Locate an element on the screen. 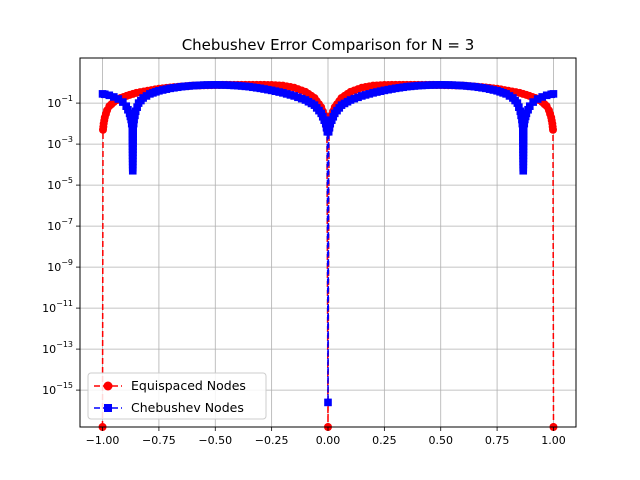 This screenshot has width=640, height=480. legend-item: Chebushev Nodes is located at coordinates (169, 407).